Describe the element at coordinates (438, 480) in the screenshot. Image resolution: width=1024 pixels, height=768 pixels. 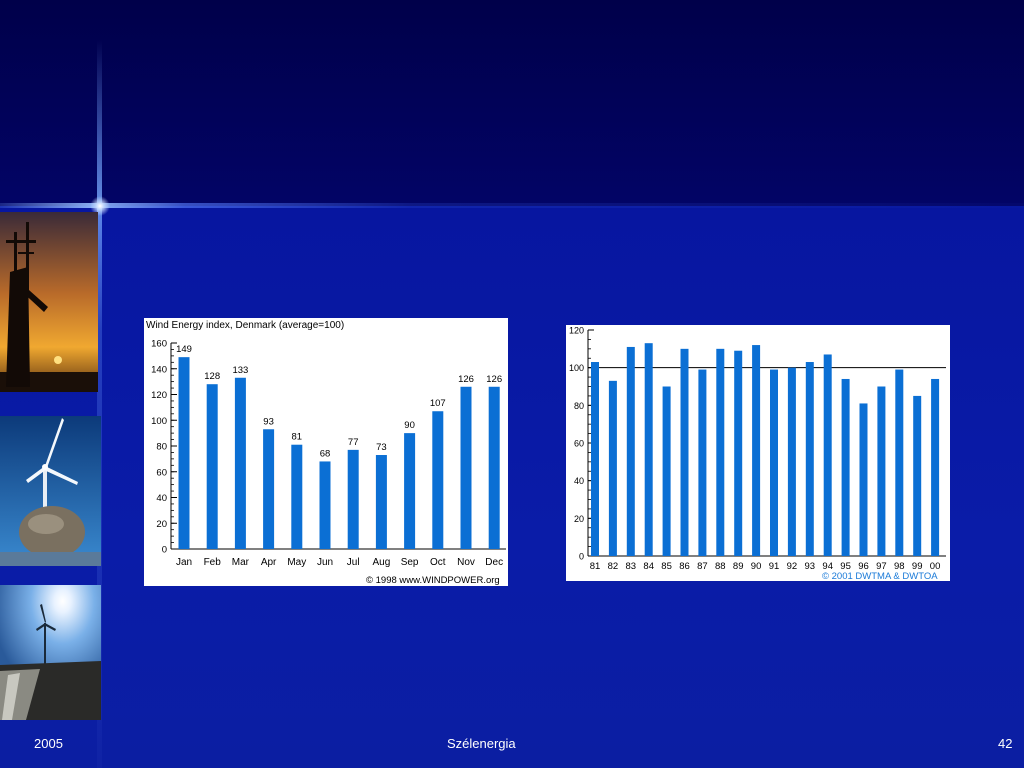
I see `bar-Oct` at that location.